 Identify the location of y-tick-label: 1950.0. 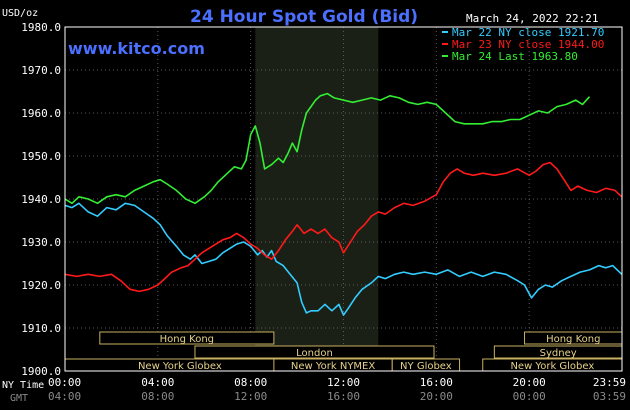
(41, 156).